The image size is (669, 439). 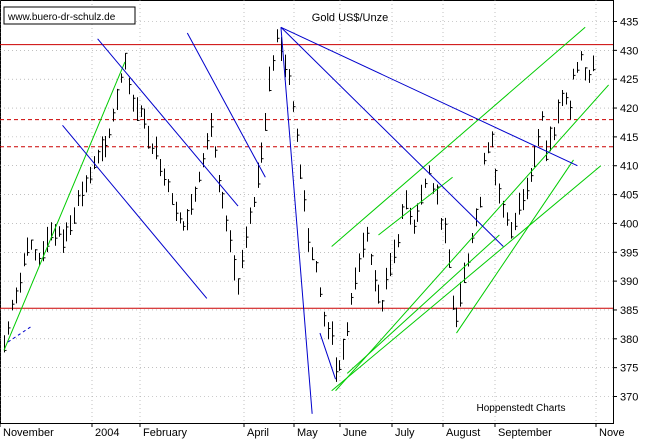 What do you see at coordinates (20, 334) in the screenshot?
I see `trend-line-blue-dashed` at bounding box center [20, 334].